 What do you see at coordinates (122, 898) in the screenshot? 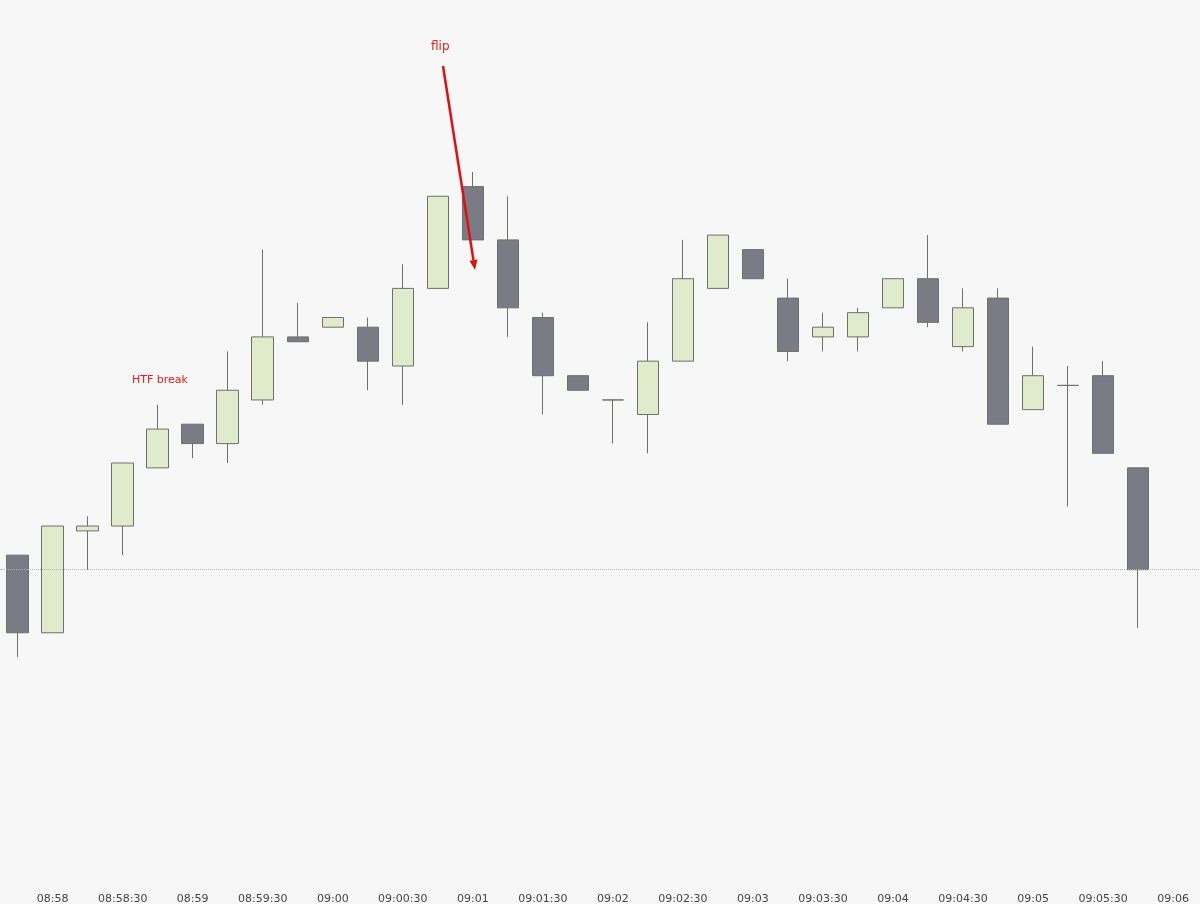
I see `x-tick-label: 08:58:30` at bounding box center [122, 898].